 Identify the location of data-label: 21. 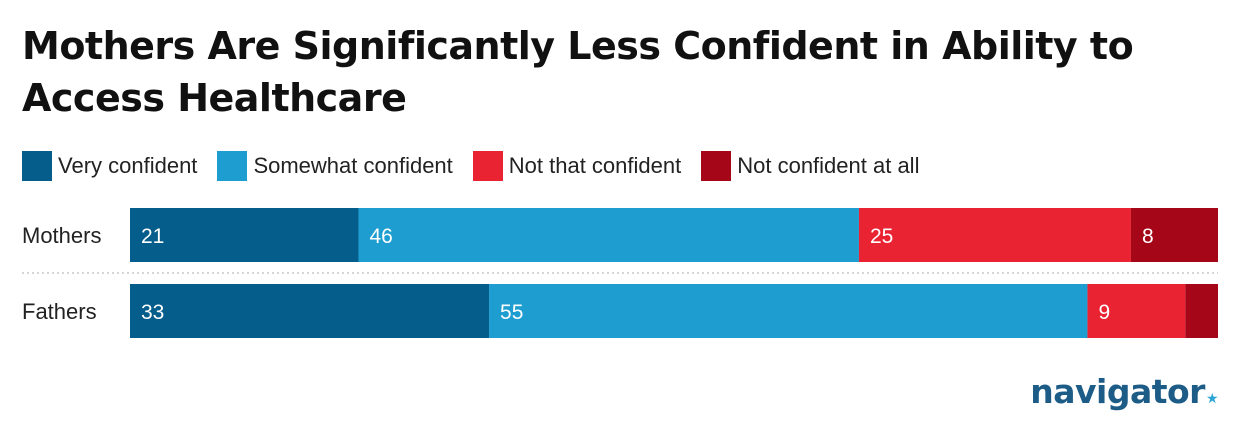
(152, 236).